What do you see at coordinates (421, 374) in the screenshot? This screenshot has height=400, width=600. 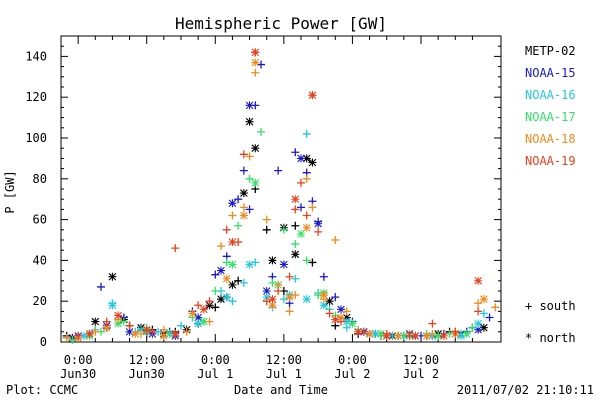 I see `x-tick-date-label: Jul 2` at bounding box center [421, 374].